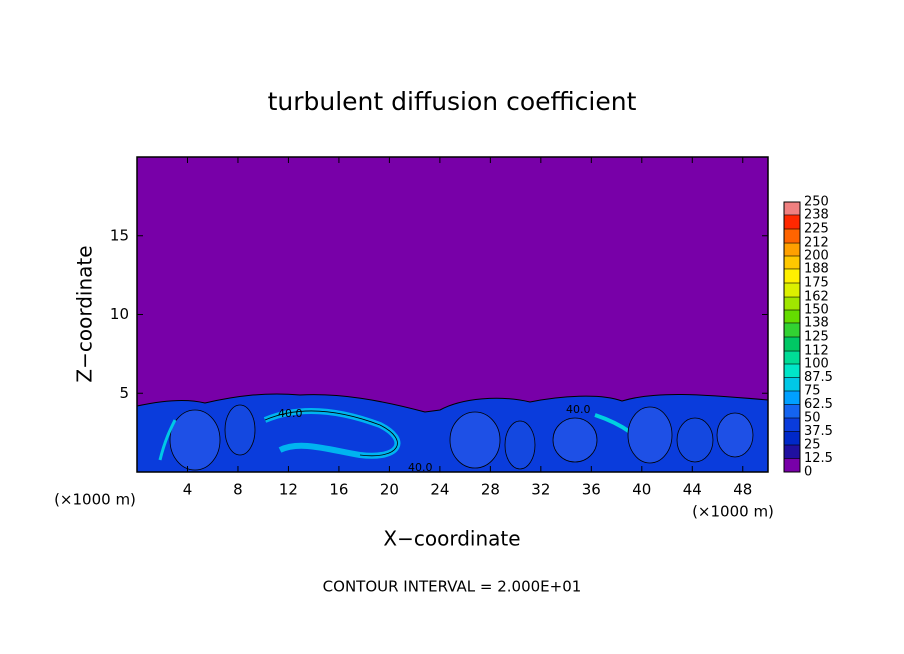 The image size is (904, 654). Describe the element at coordinates (119, 314) in the screenshot. I see `y-tick-label: 10` at that location.